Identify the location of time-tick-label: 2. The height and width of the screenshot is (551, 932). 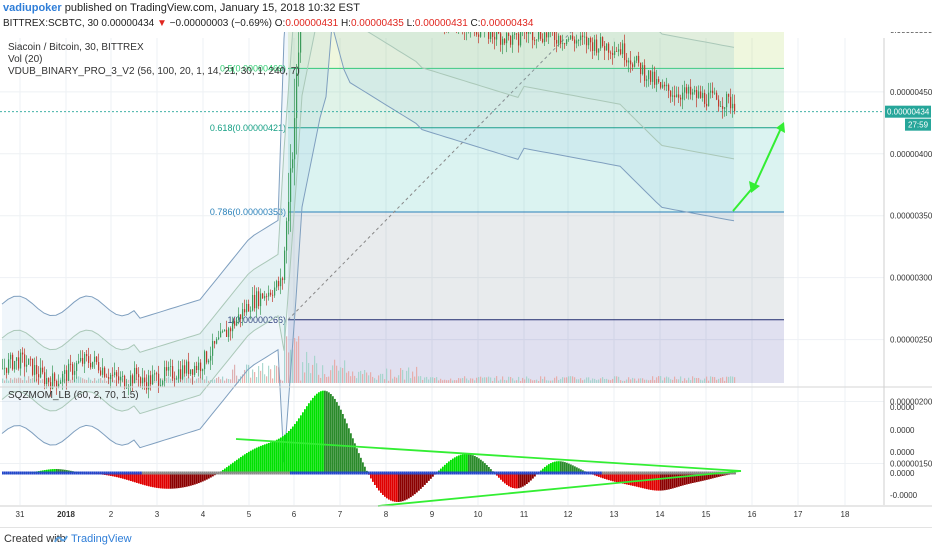
(111, 514).